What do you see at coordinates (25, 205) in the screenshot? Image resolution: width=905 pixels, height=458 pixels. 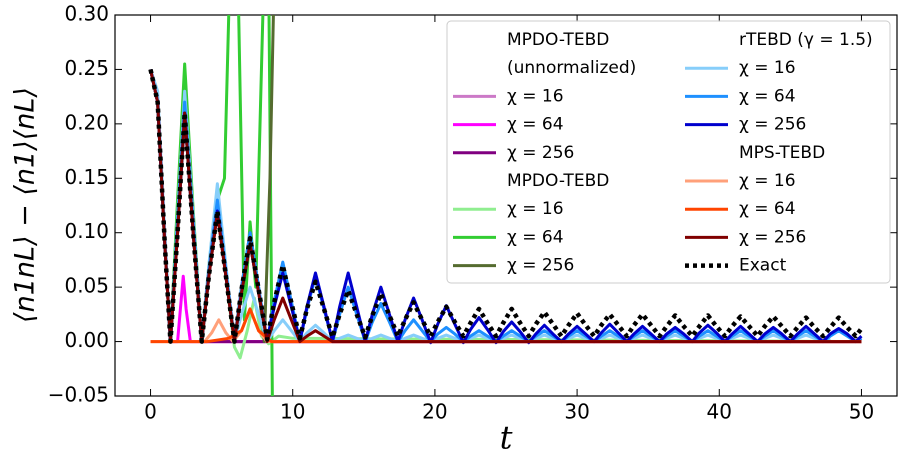 I see `y-axis-label: ⟨n1nL⟩ − ⟨n1⟩⟨nL⟩` at bounding box center [25, 205].